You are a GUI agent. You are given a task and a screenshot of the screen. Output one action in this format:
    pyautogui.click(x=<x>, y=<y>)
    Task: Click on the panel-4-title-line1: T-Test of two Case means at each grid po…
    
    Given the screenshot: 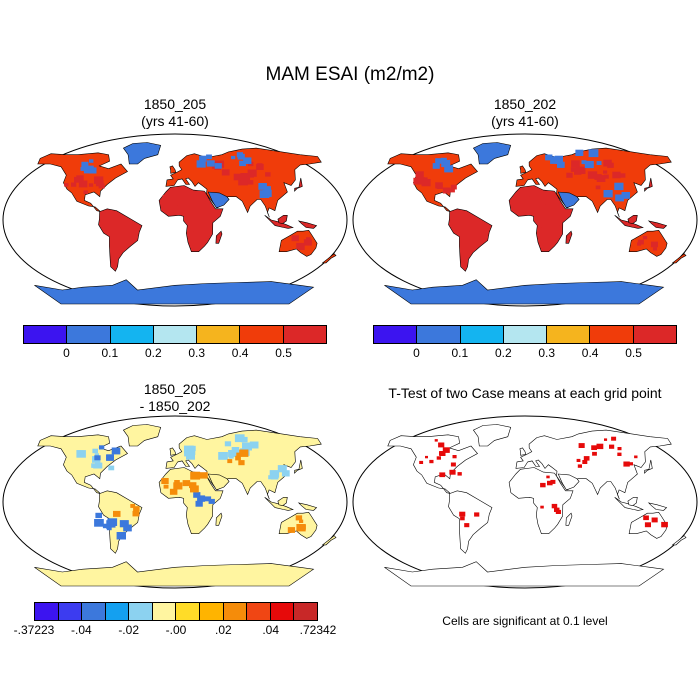 What is the action you would take?
    pyautogui.click(x=525, y=393)
    